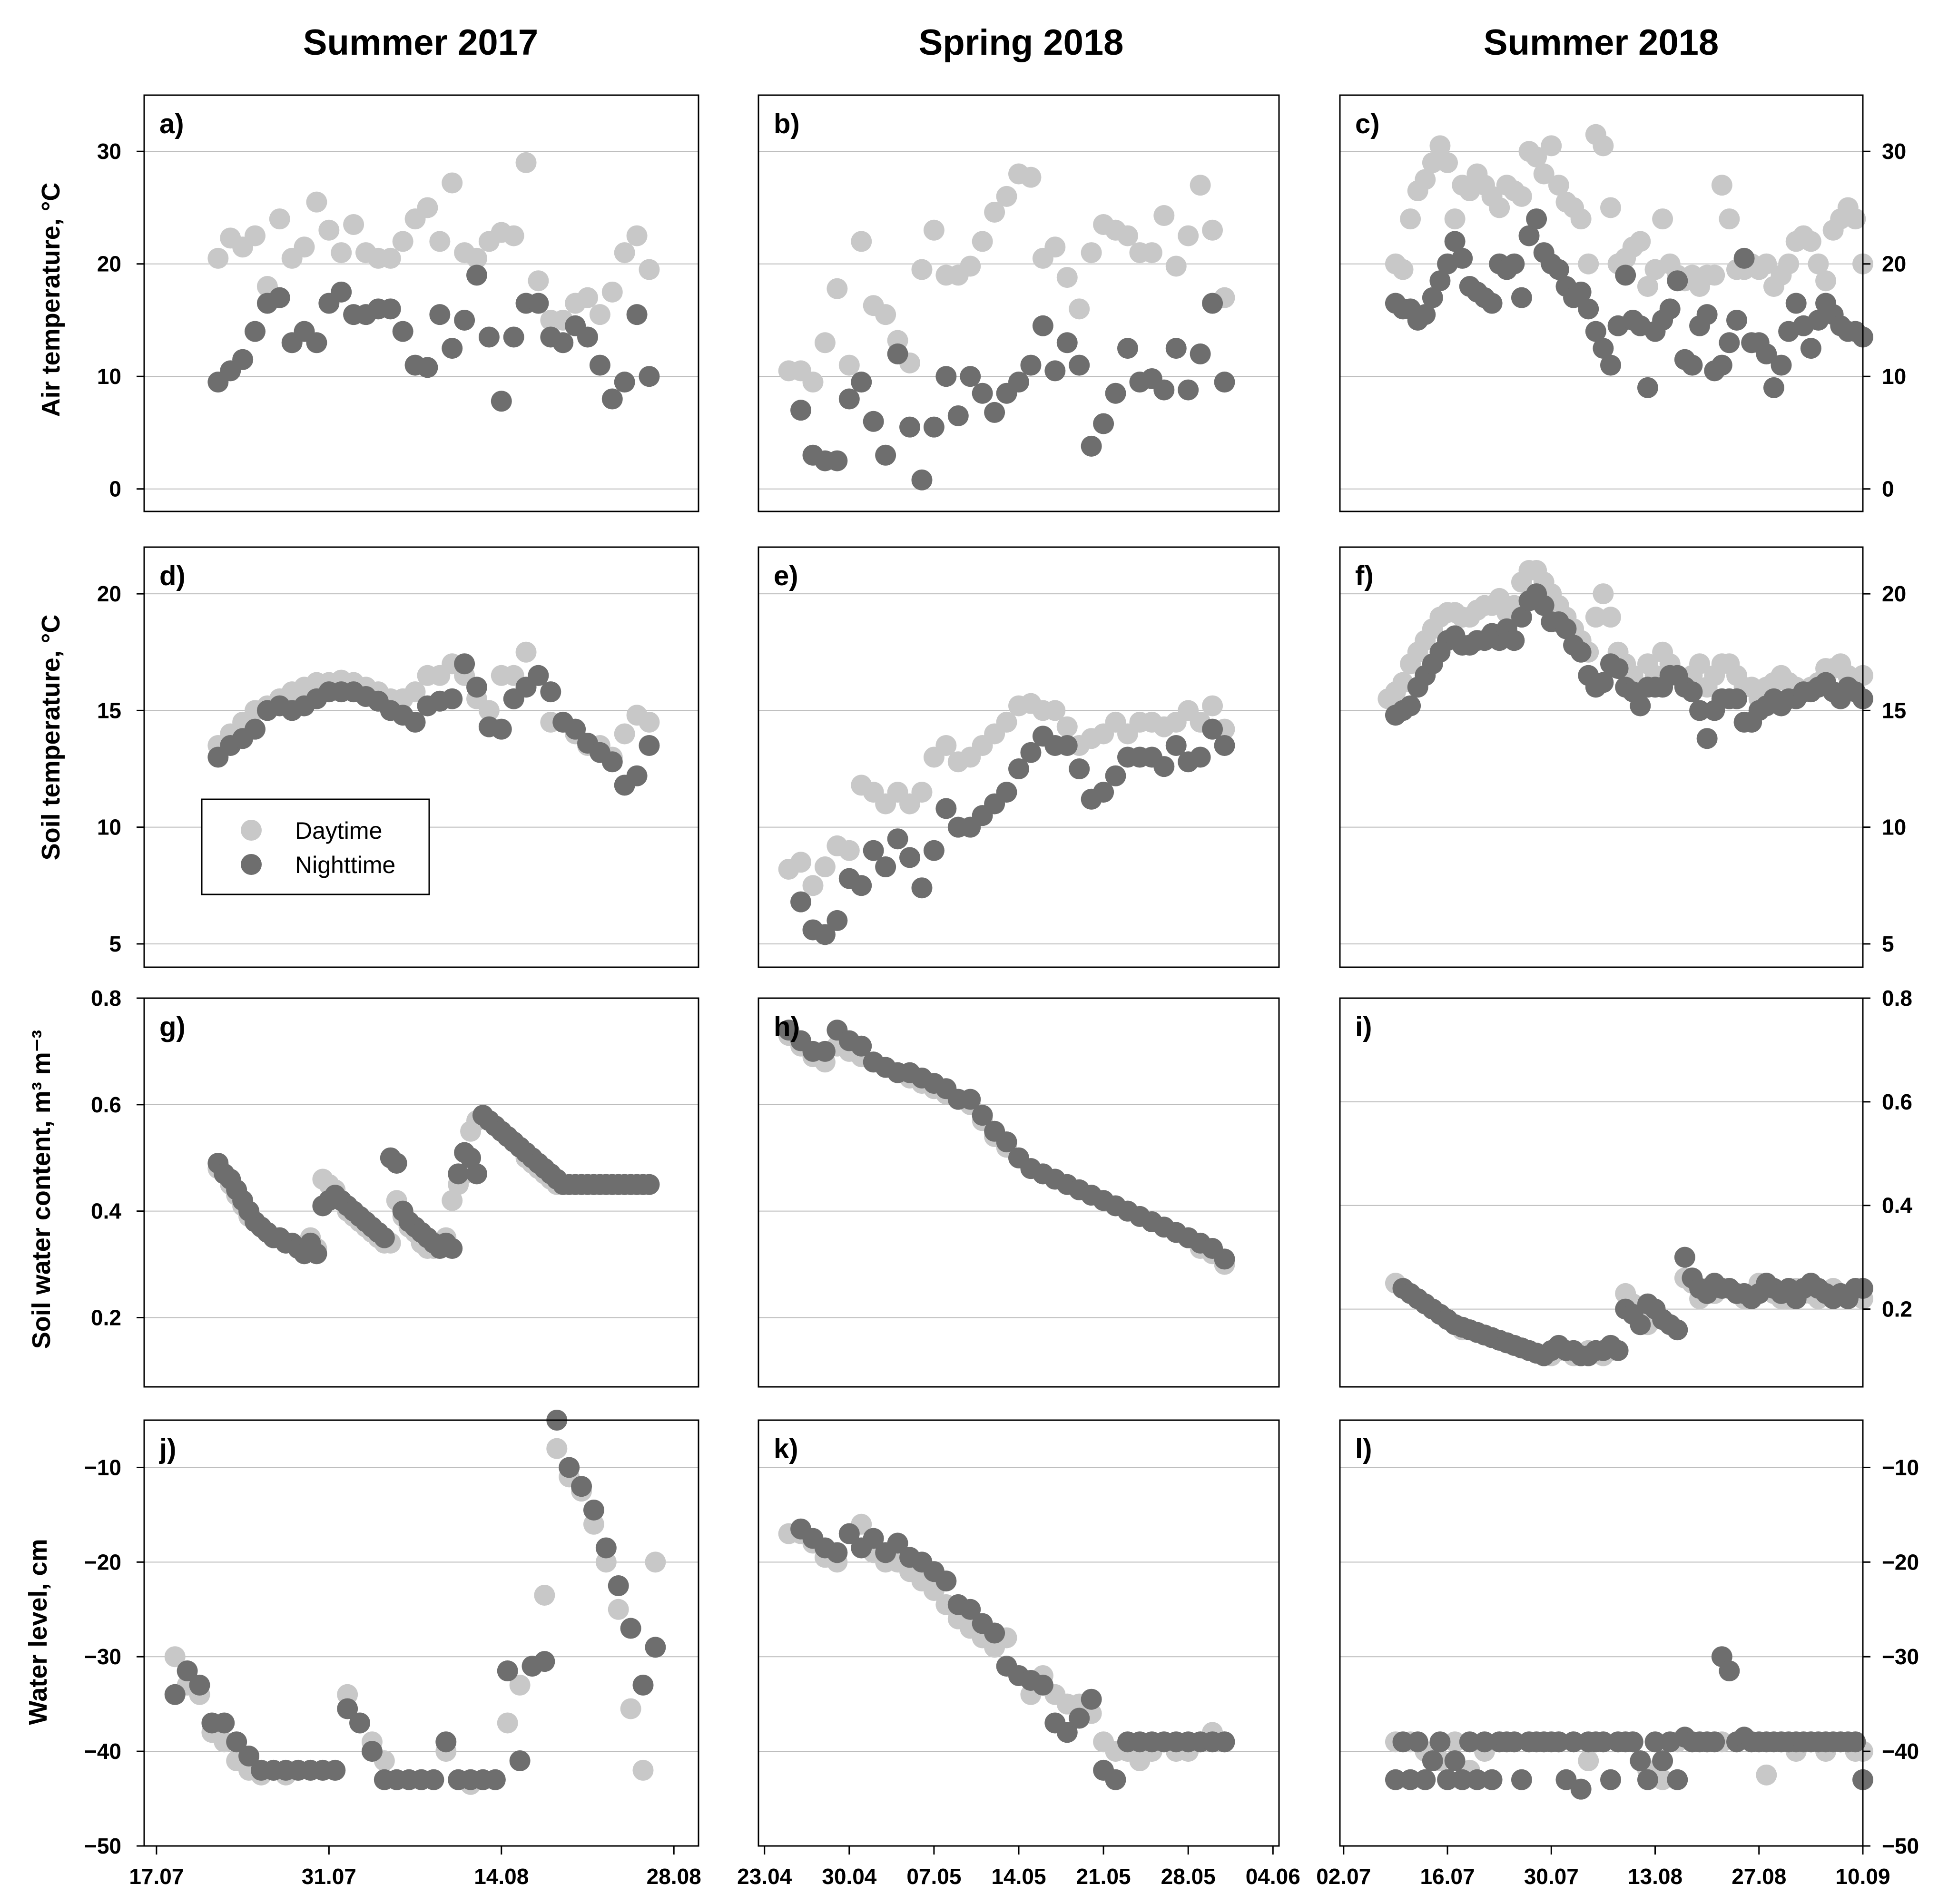 The image size is (1958, 1904). I want to click on x-tick-label: 10.09, so click(1862, 1876).